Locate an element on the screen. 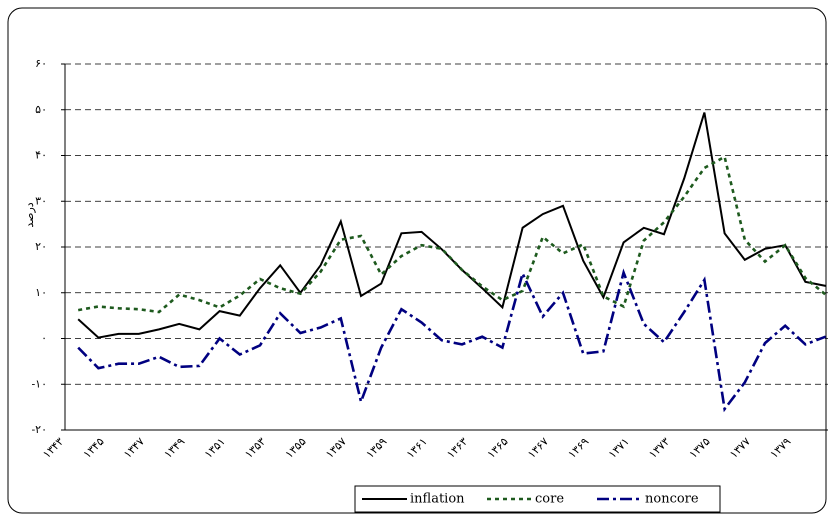 This screenshot has height=516, width=829. x-tick-label: ۱۳۵۳ is located at coordinates (255, 448).